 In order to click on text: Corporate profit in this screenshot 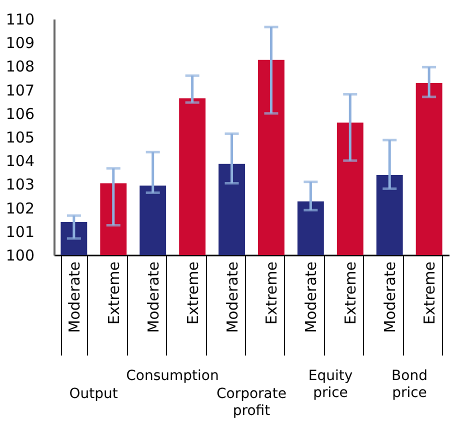, I will do `click(251, 402)`.